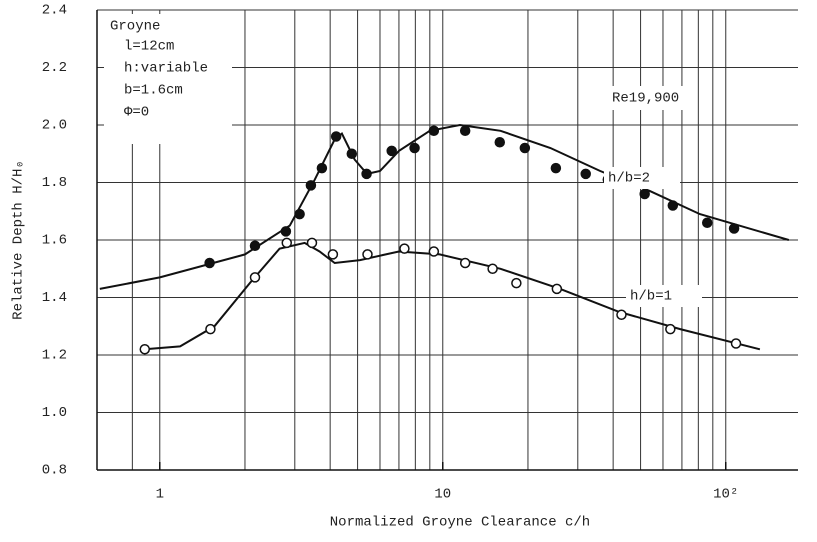 The width and height of the screenshot is (817, 542). Describe the element at coordinates (629, 179) in the screenshot. I see `series-label: h/b=2` at that location.